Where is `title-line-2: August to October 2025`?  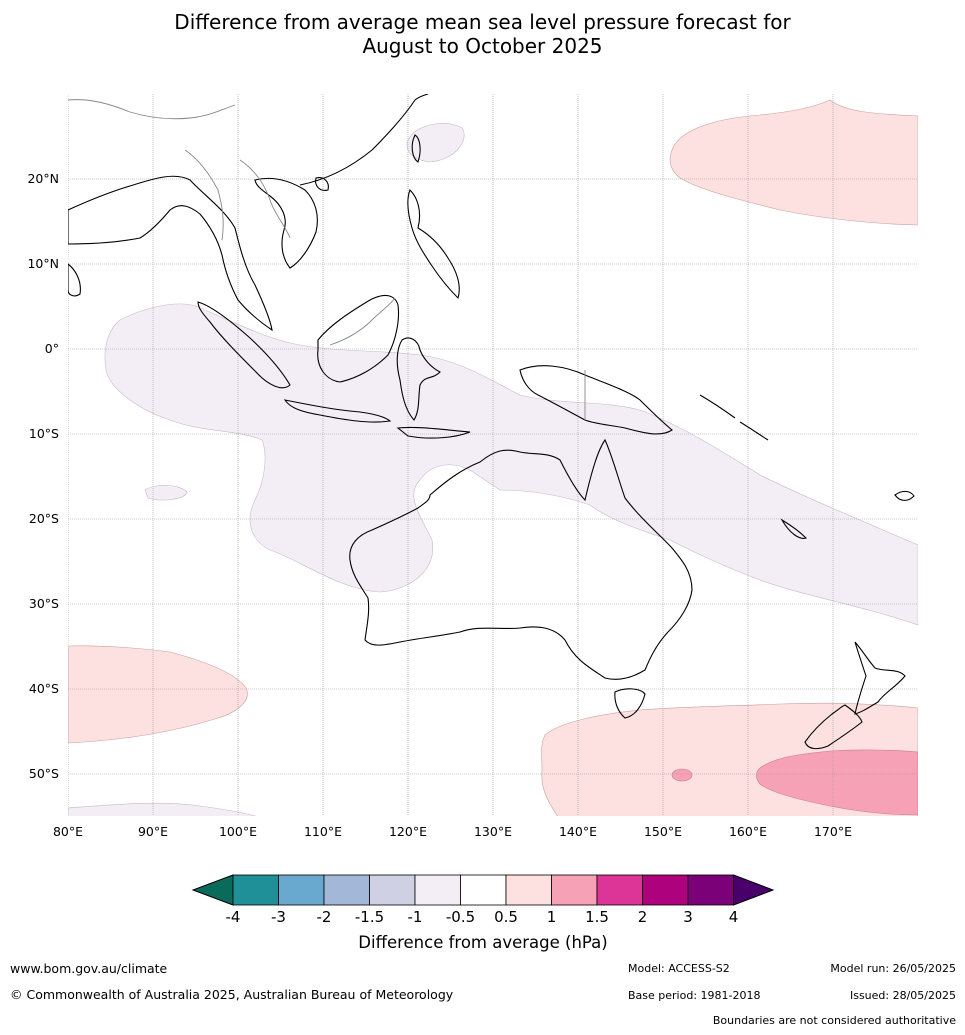 title-line-2: August to October 2025 is located at coordinates (482, 46).